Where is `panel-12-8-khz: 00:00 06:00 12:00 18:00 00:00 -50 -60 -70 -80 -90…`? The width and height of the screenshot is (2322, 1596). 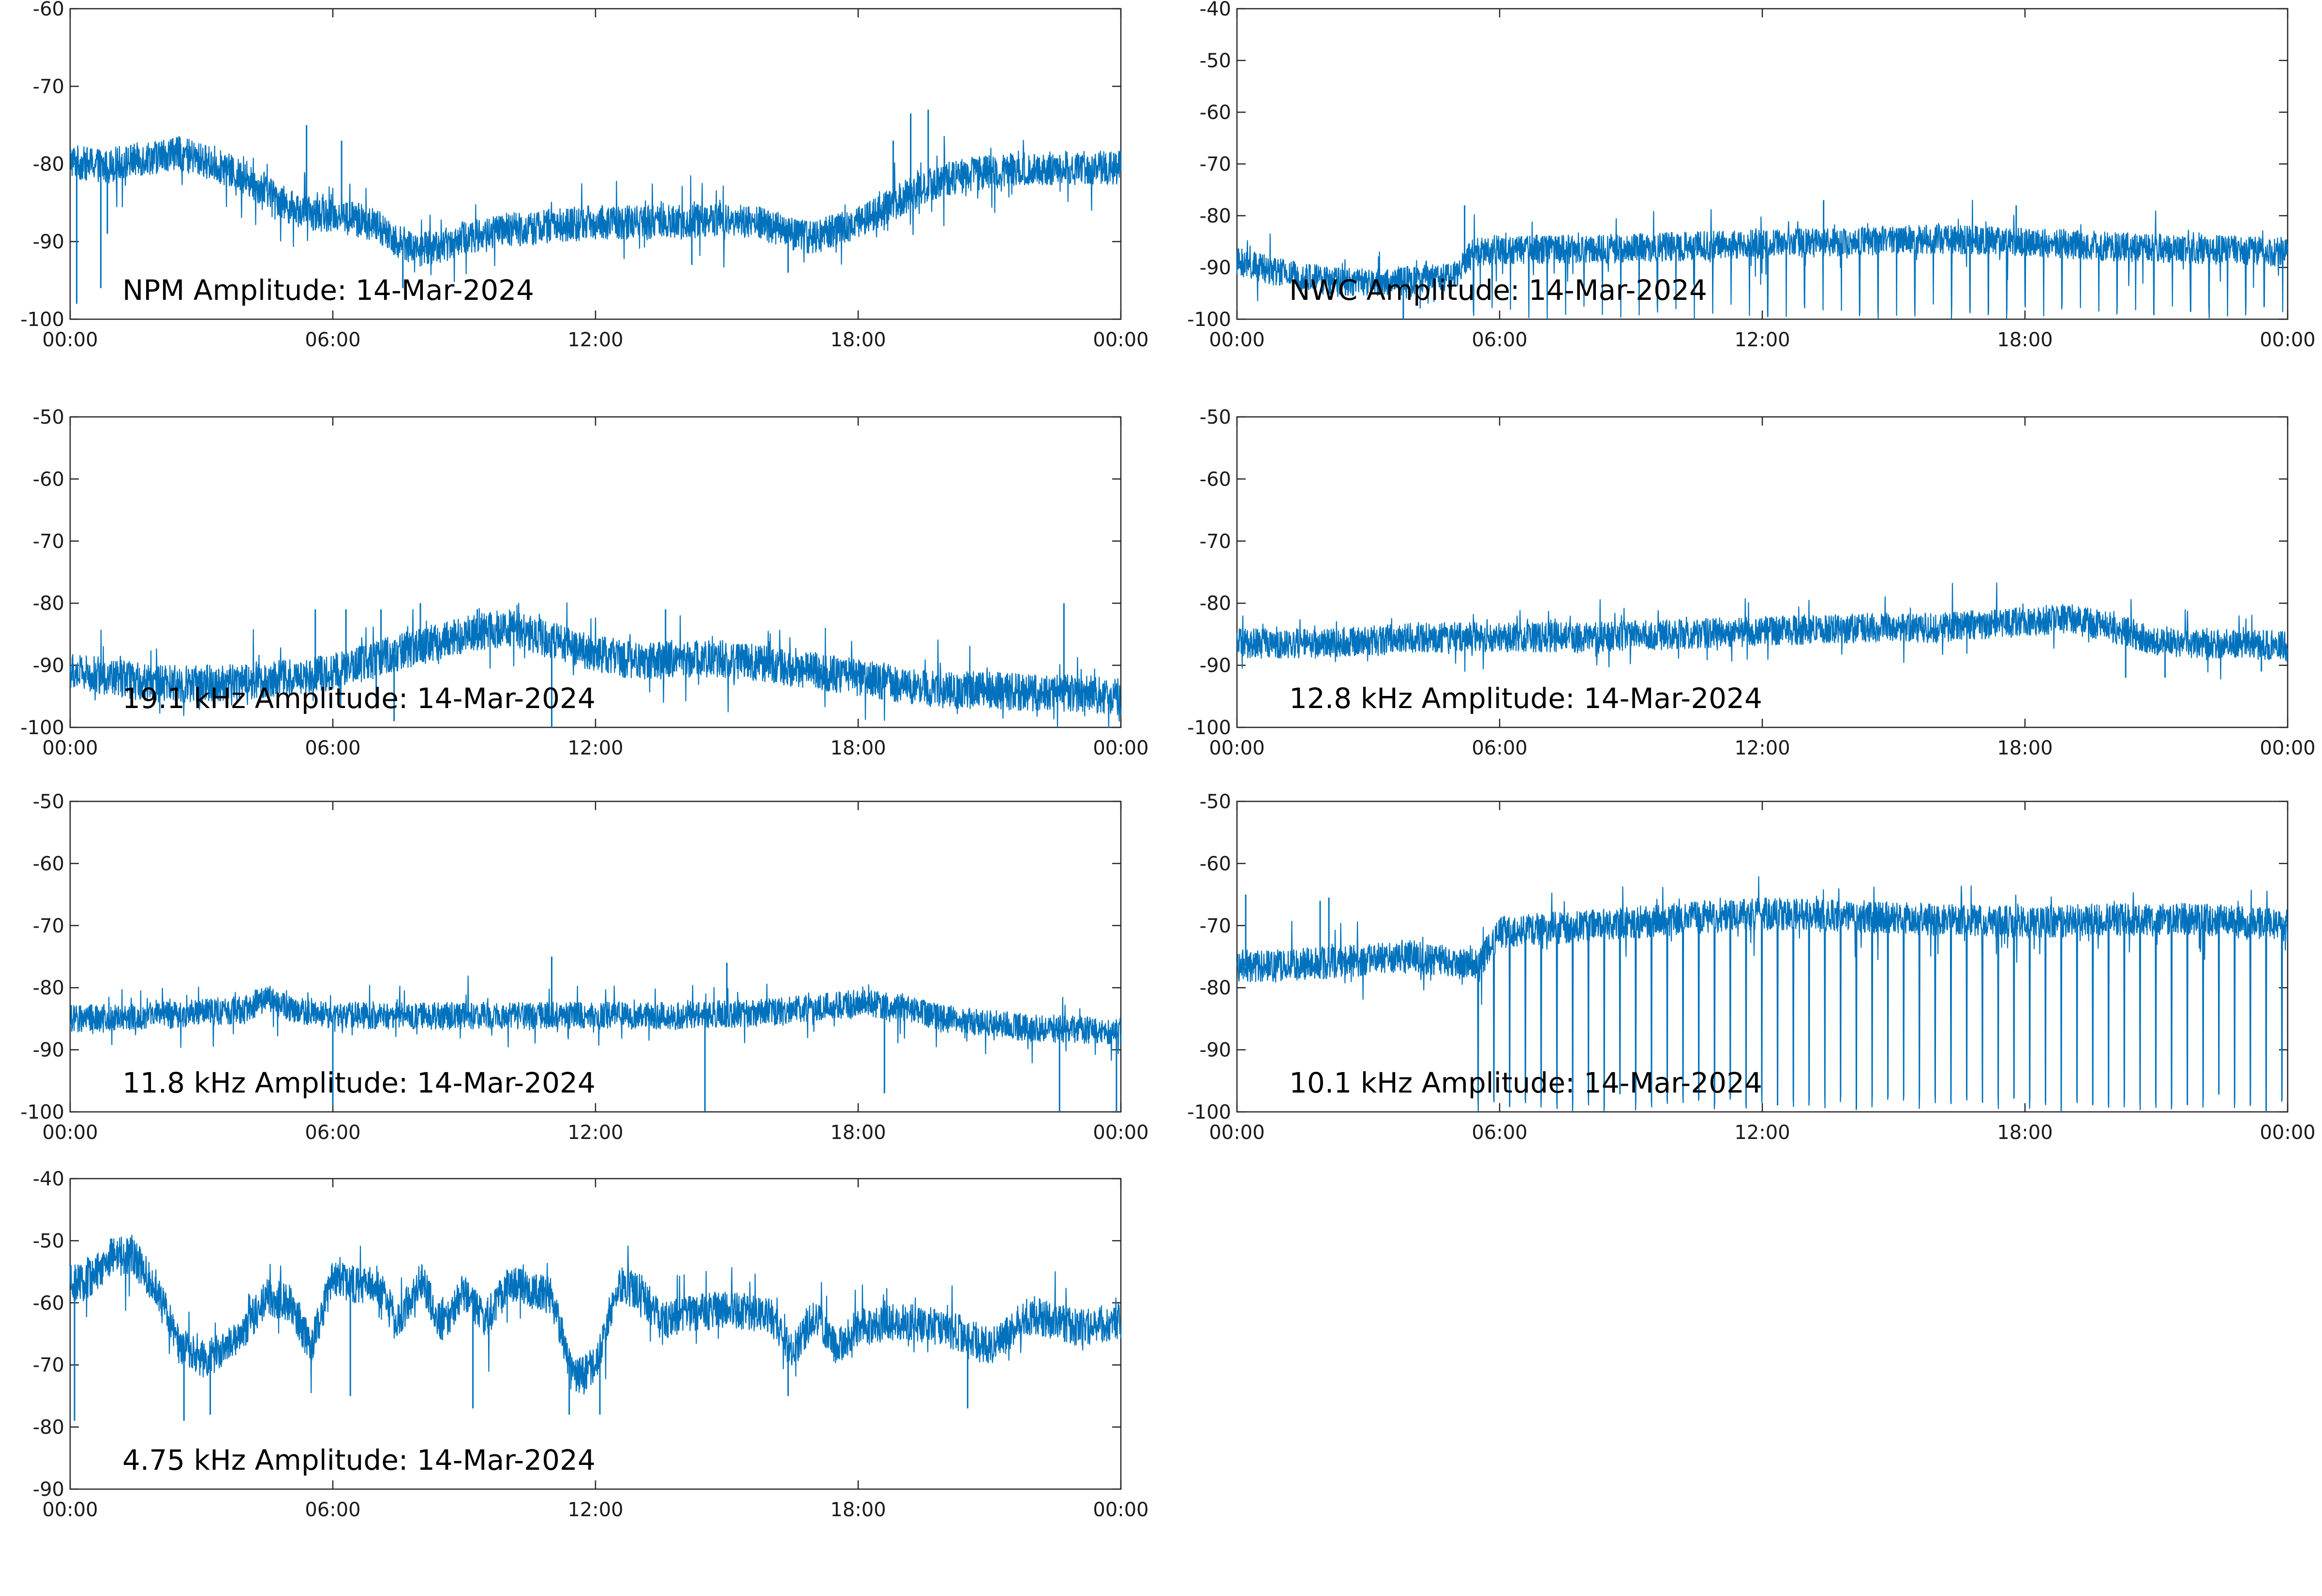 panel-12-8-khz: 00:00 06:00 12:00 18:00 00:00 -50 -60 -70 -80 -90… is located at coordinates (1751, 582).